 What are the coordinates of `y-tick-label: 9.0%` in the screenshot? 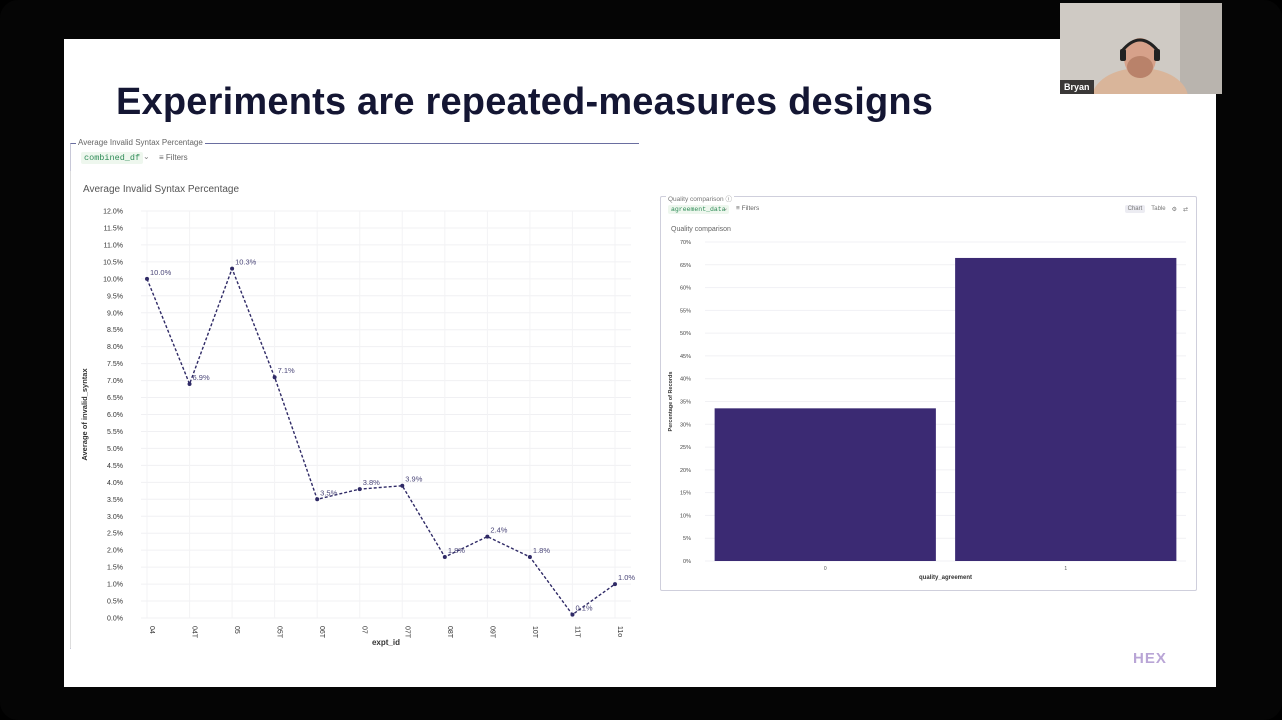 It's located at (115, 313).